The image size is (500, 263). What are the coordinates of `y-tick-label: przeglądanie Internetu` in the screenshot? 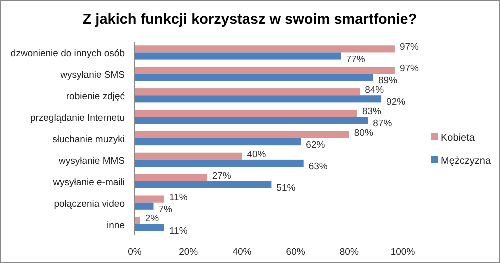 It's located at (77, 118).